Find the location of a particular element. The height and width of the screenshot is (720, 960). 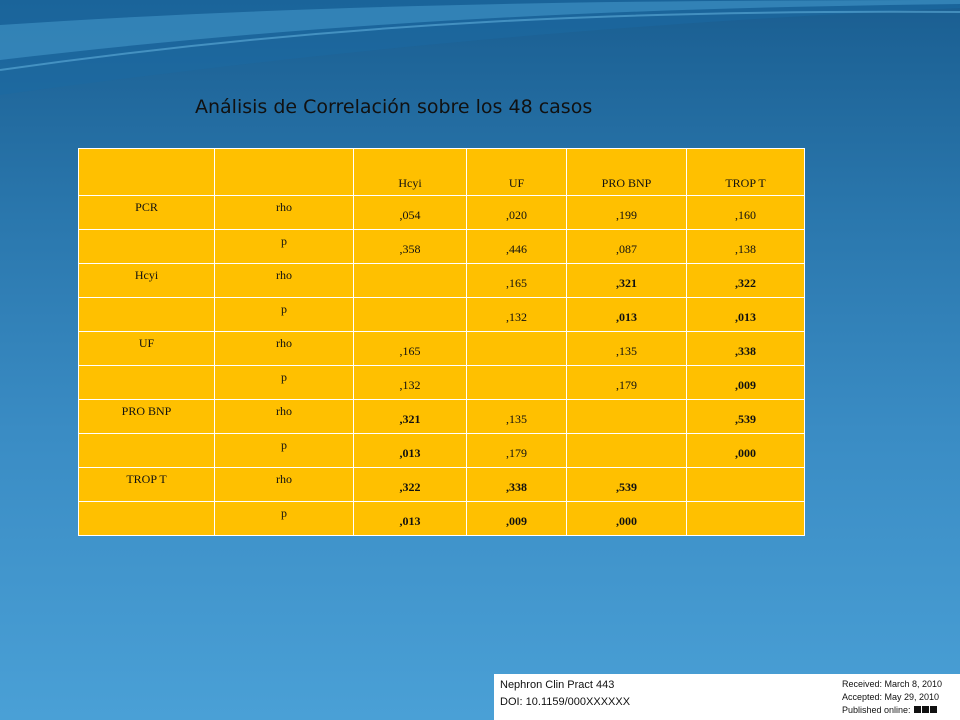

background-swoosh is located at coordinates (480, 47).